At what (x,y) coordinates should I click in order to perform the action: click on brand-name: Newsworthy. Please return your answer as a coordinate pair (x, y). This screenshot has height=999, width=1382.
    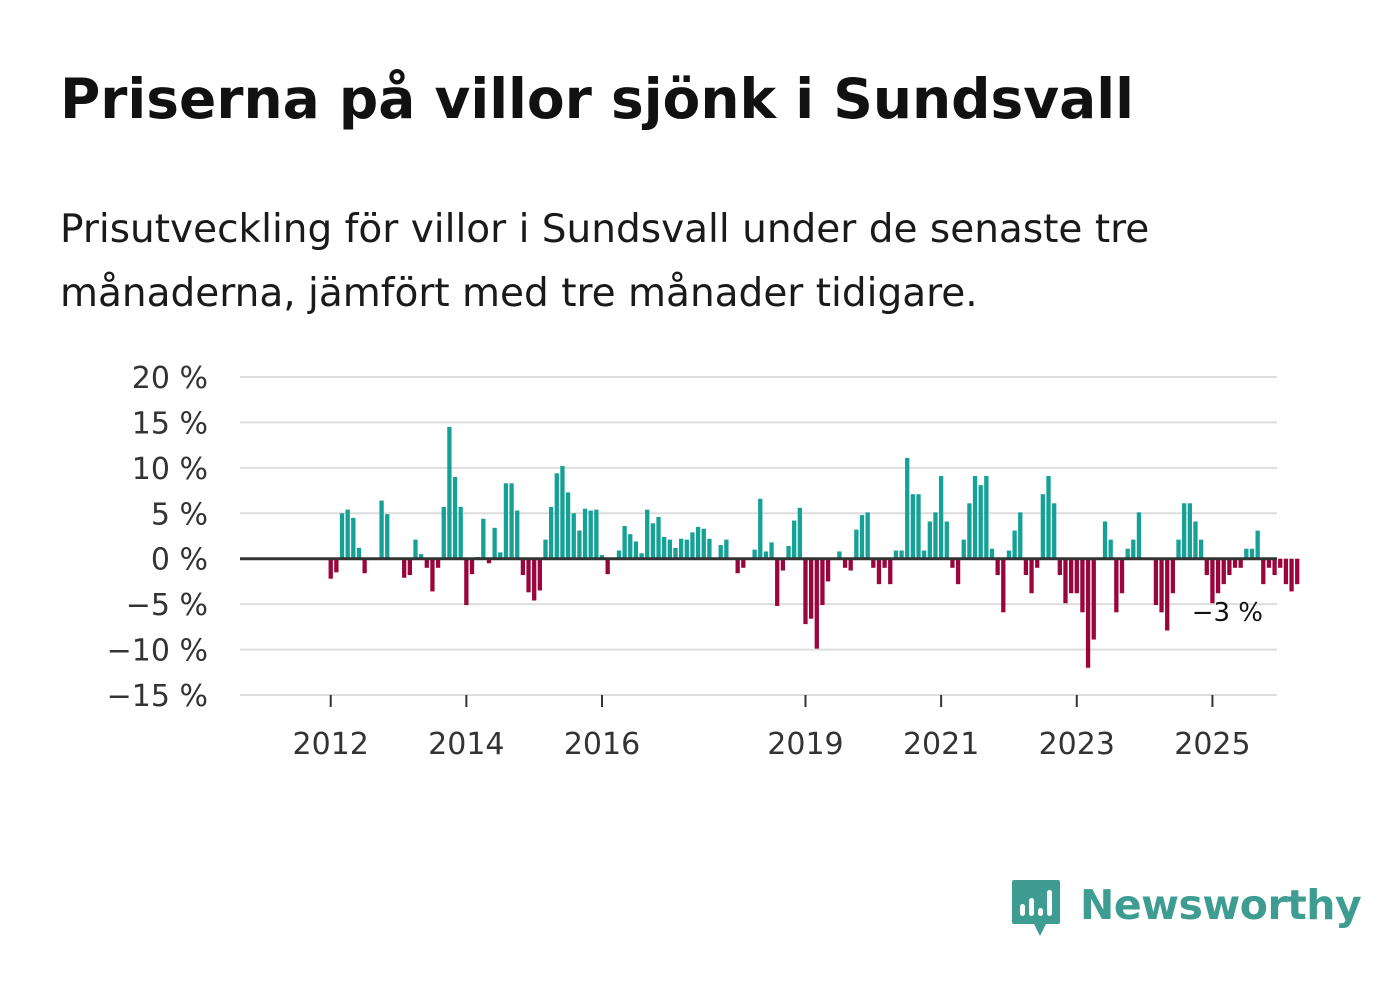
    Looking at the image, I should click on (1221, 905).